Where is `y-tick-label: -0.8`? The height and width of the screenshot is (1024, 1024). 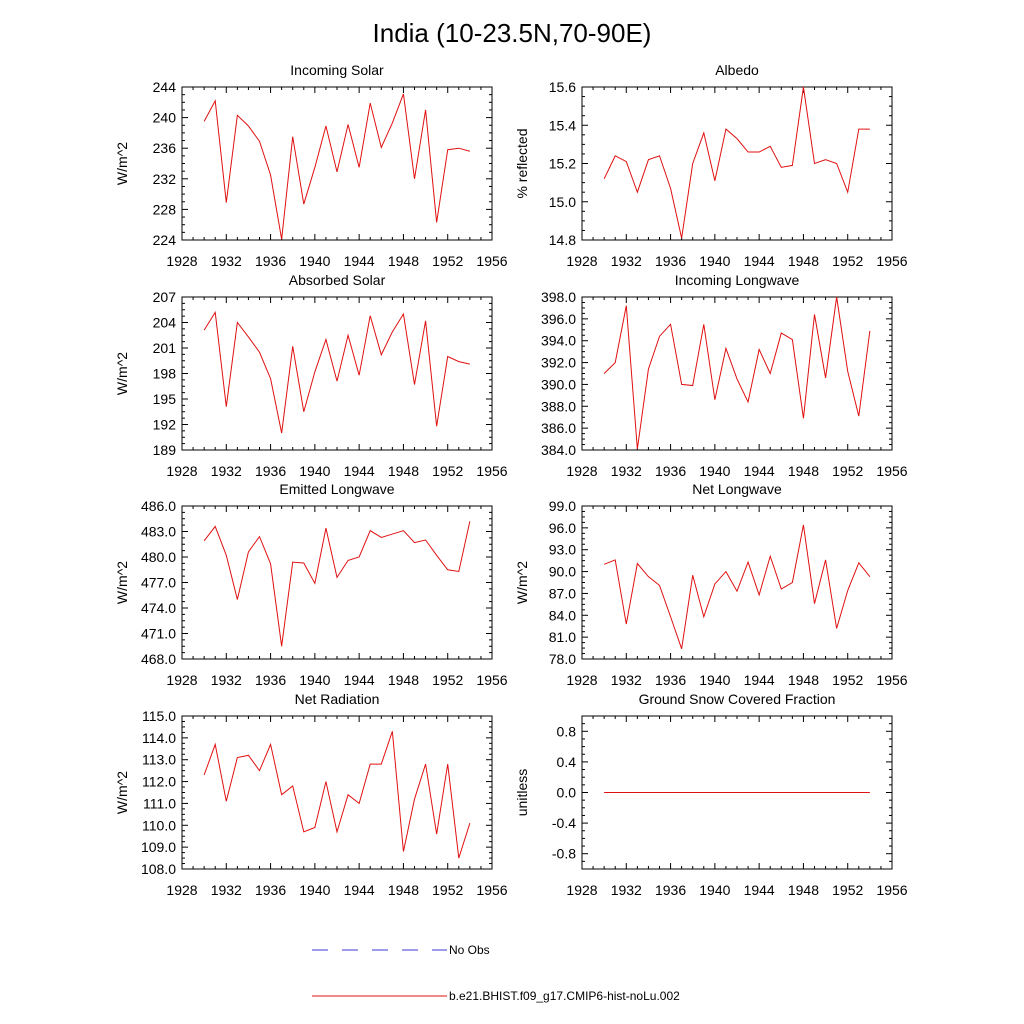 y-tick-label: -0.8 is located at coordinates (564, 854).